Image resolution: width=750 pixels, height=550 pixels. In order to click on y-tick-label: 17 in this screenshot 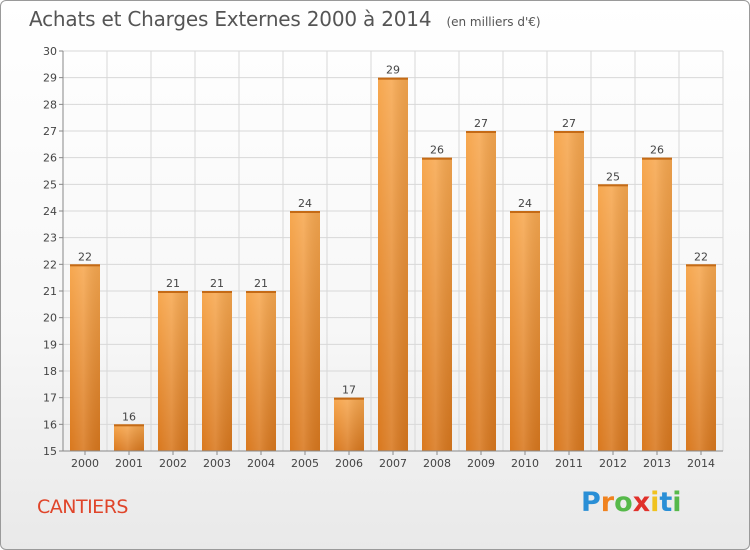, I will do `click(50, 398)`.